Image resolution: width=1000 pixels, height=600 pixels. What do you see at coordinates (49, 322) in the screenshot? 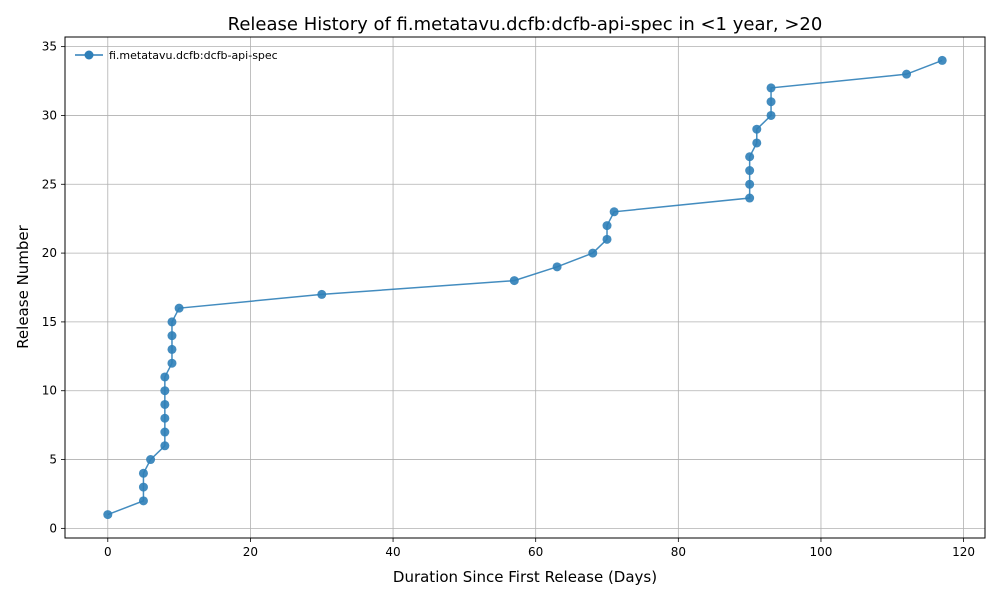
I see `y-tick-label: 15` at bounding box center [49, 322].